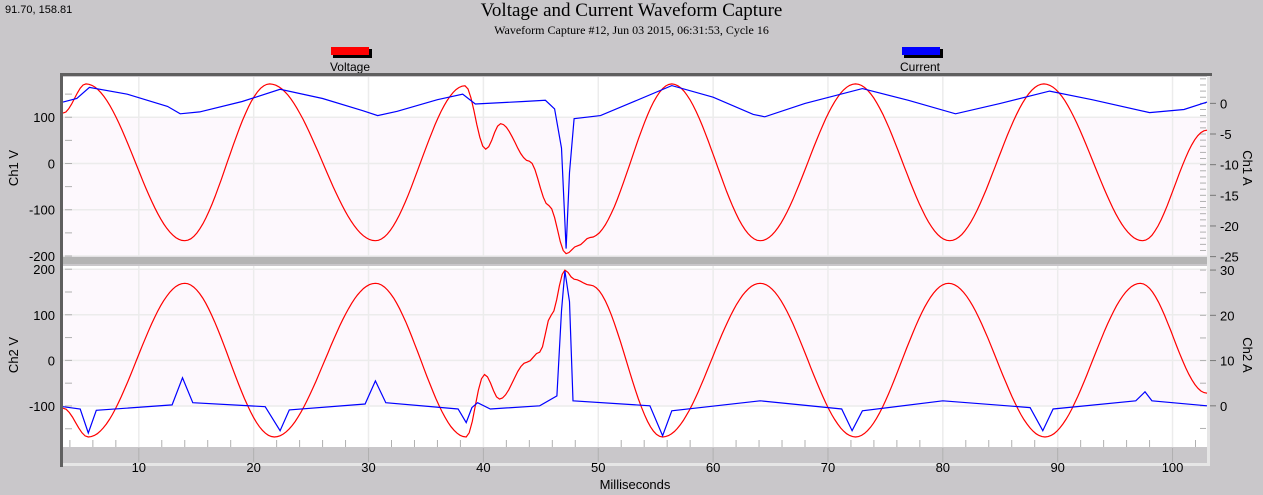  Describe the element at coordinates (39, 10) in the screenshot. I see `cursor-coordinate-readout: 91.70, 158.81` at that location.